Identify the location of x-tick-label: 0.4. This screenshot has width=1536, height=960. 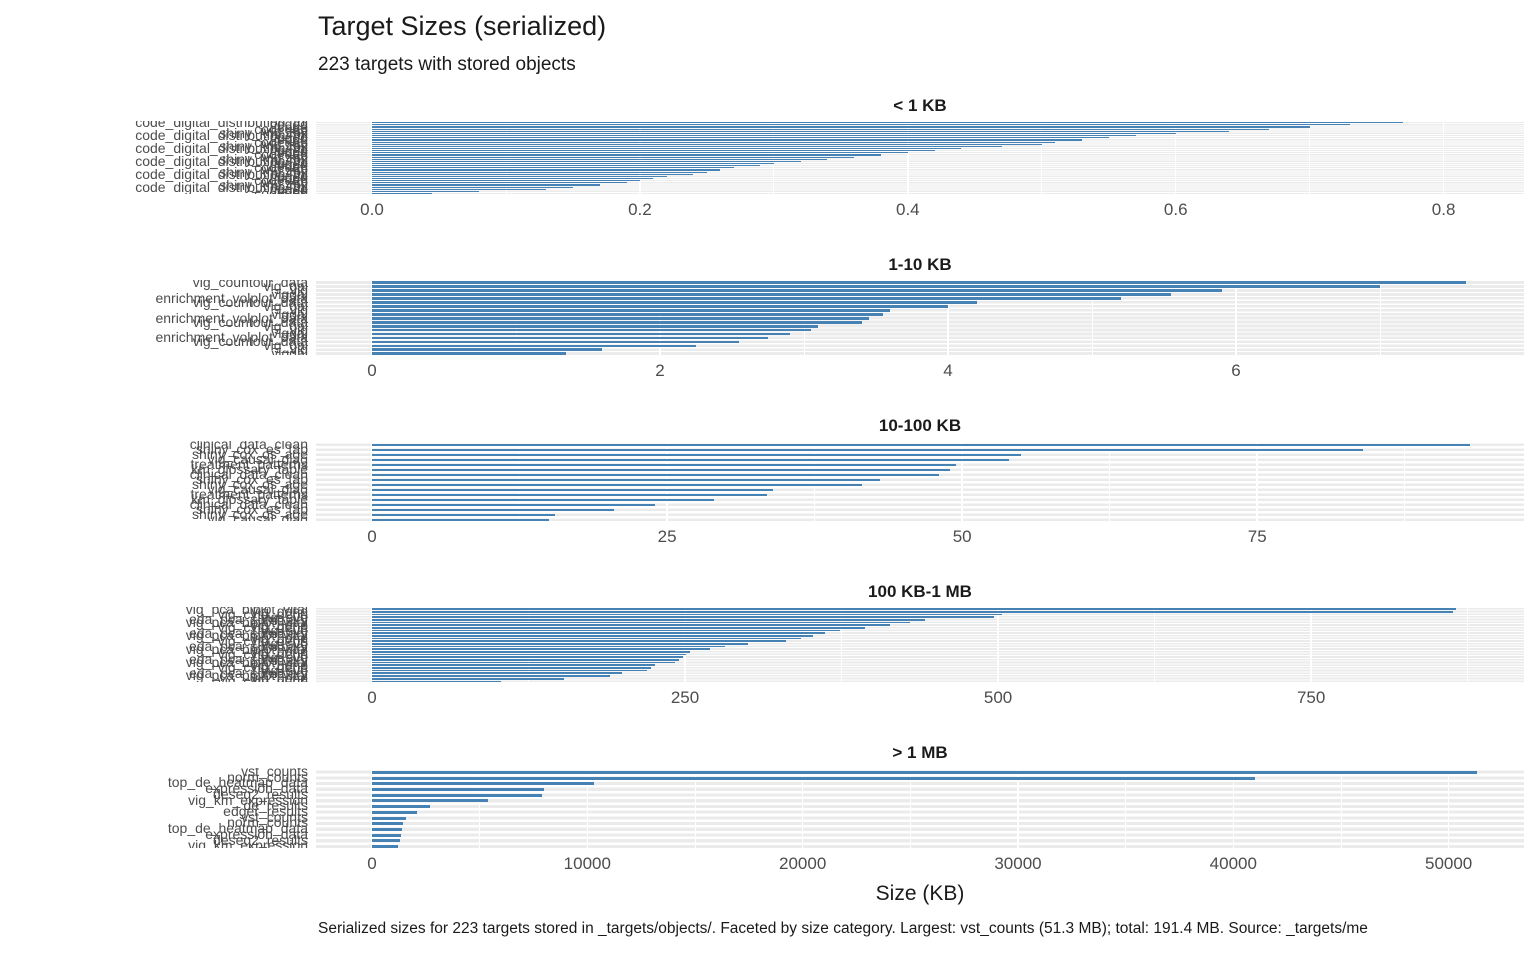
(907, 210).